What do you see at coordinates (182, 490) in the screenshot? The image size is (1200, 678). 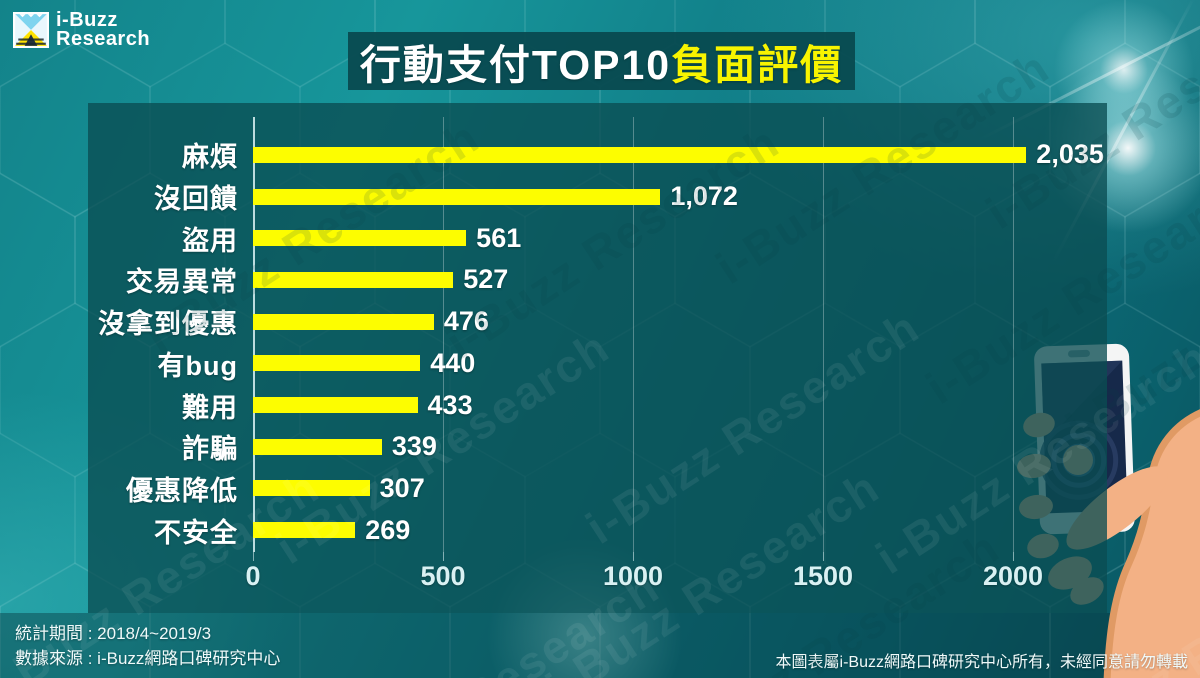 I see `category-label: 優惠降低` at bounding box center [182, 490].